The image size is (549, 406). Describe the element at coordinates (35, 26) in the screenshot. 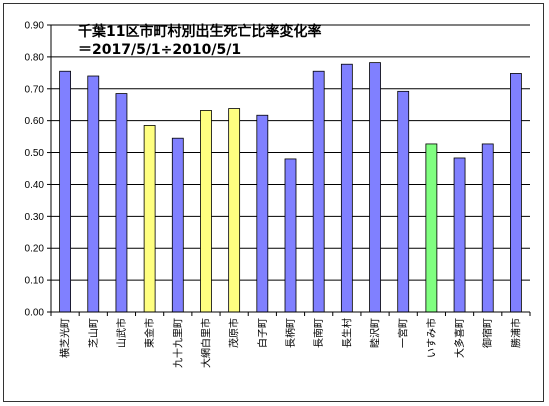

I see `y-tick-label: 0.90` at that location.